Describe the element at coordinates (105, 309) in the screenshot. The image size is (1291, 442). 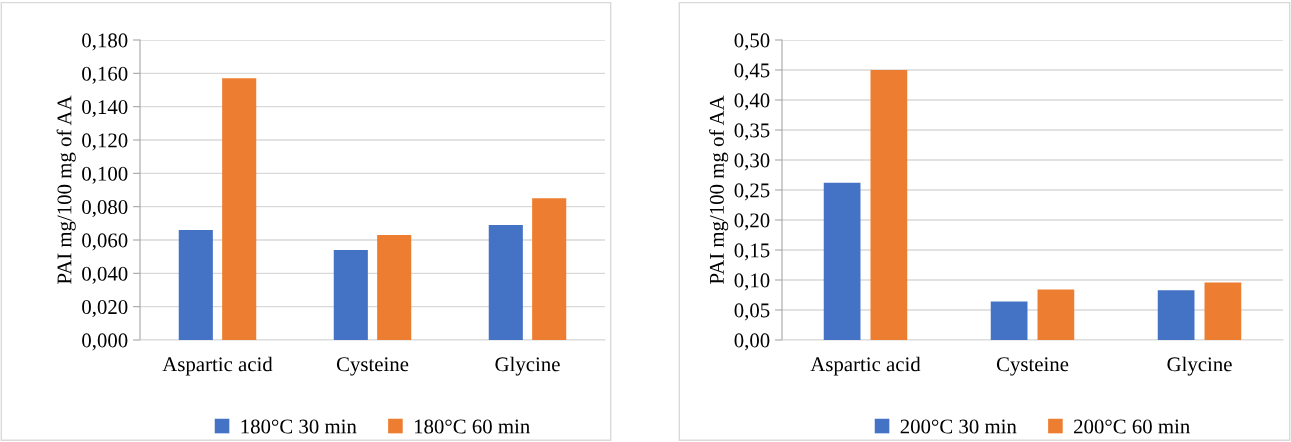
I see `y-tick-label: 0,020` at that location.